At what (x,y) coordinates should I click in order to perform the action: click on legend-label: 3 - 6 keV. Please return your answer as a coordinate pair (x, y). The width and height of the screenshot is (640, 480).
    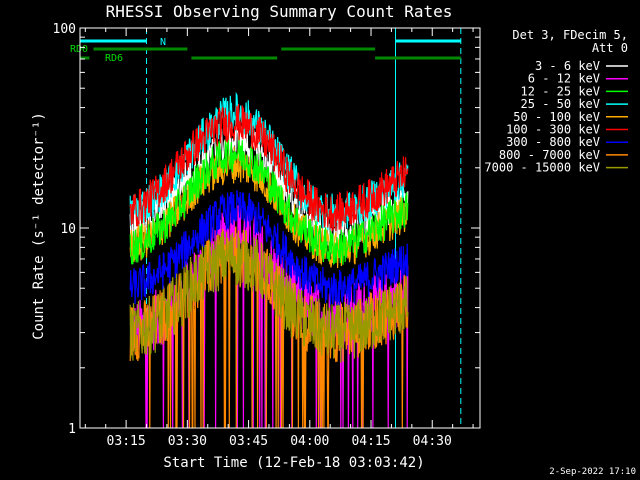
    Looking at the image, I should click on (567, 66).